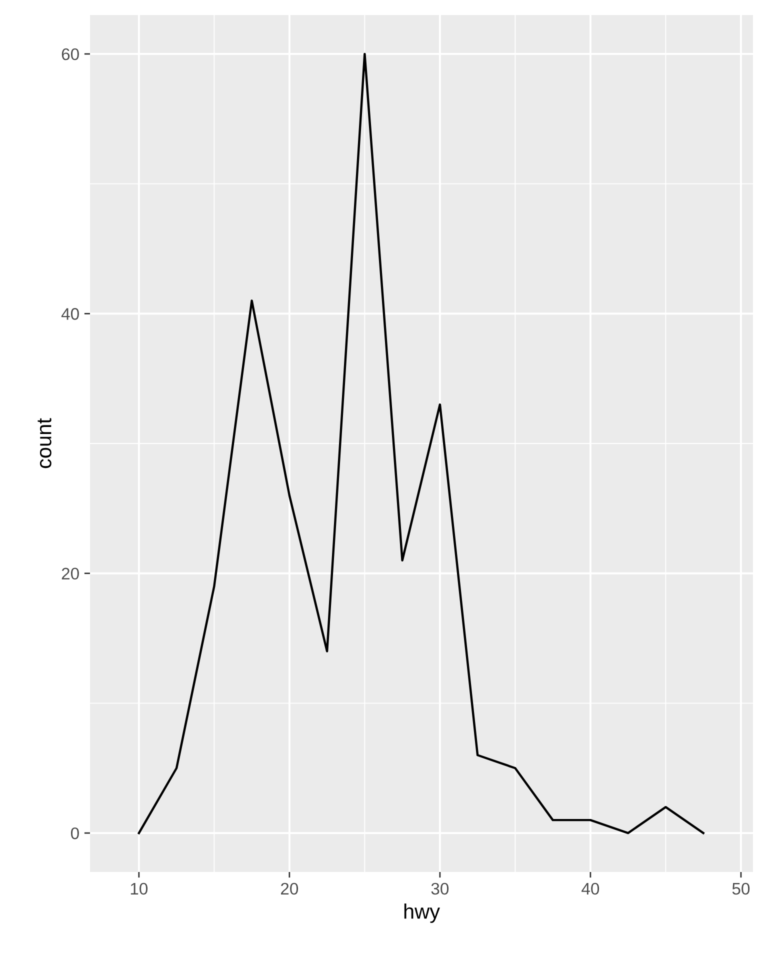 The width and height of the screenshot is (768, 960). What do you see at coordinates (289, 888) in the screenshot?
I see `x-tick-label: 20` at bounding box center [289, 888].